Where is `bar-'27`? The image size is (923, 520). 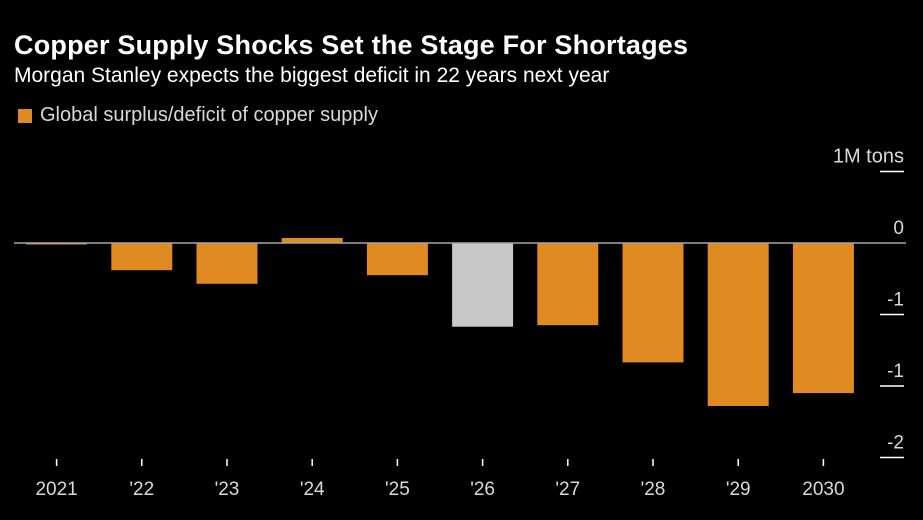 bar-'27 is located at coordinates (568, 284).